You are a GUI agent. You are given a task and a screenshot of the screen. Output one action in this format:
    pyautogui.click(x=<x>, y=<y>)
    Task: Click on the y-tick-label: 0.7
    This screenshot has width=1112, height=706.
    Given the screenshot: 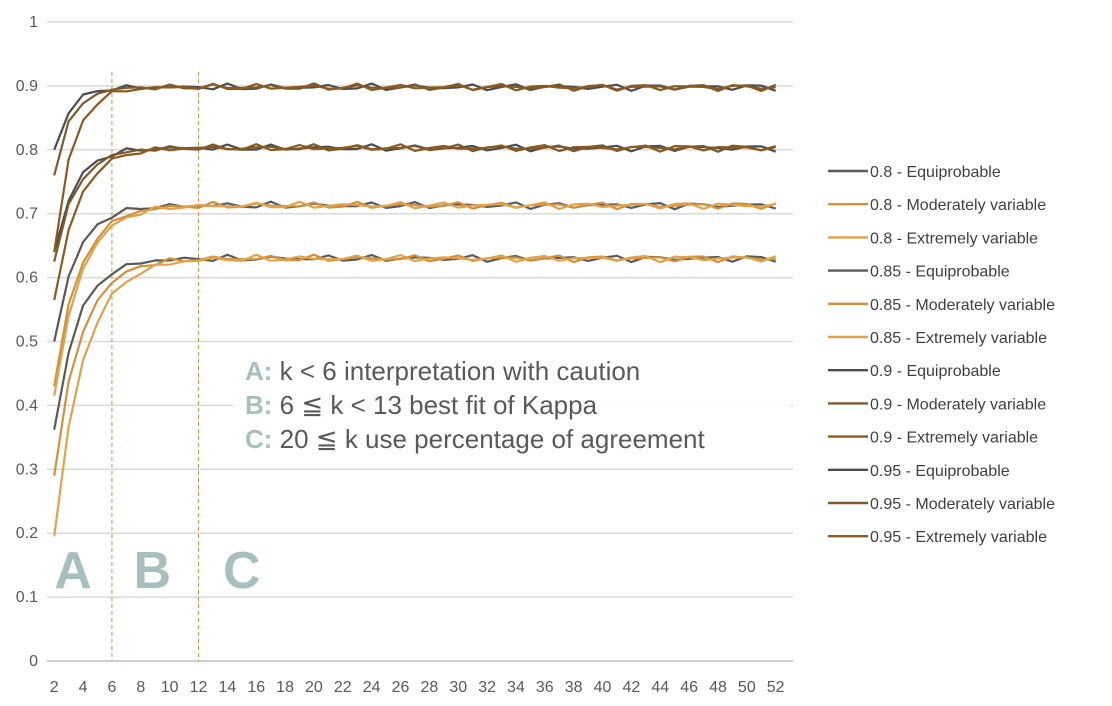 What is the action you would take?
    pyautogui.click(x=27, y=214)
    